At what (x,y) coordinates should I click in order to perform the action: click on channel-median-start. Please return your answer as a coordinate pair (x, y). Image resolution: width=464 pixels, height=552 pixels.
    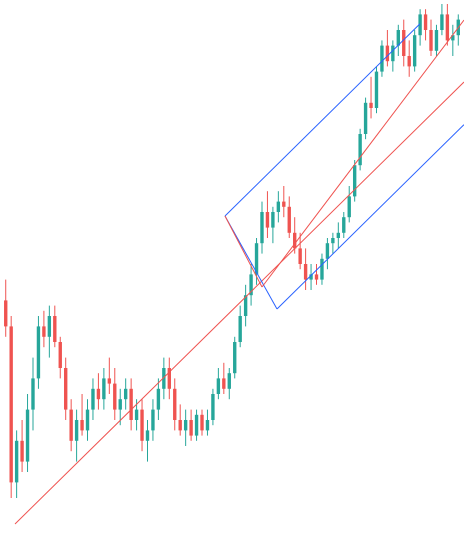
    Looking at the image, I should click on (243, 251).